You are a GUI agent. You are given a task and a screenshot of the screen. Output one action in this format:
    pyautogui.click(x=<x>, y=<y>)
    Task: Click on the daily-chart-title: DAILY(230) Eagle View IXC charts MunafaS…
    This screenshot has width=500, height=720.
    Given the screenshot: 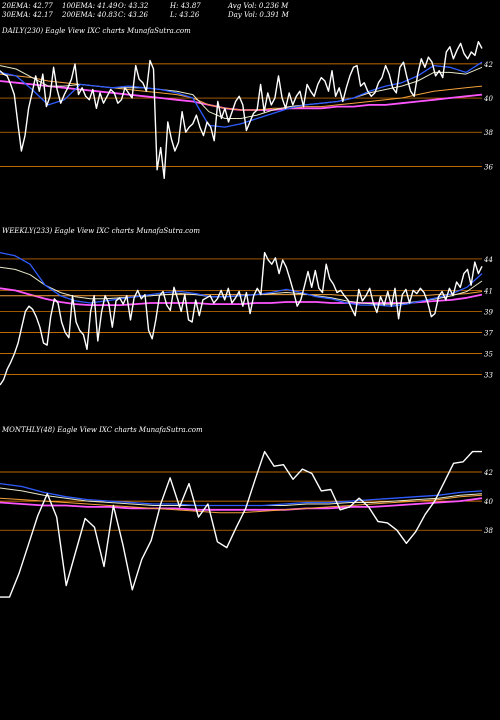 What is the action you would take?
    pyautogui.click(x=96, y=31)
    